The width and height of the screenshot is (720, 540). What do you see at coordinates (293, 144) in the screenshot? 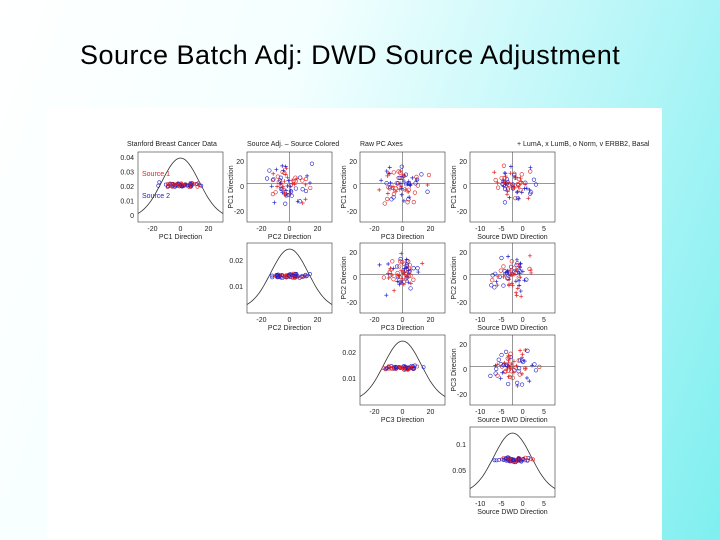
I see `panel-title: Source Adj. – Source Colored` at bounding box center [293, 144].